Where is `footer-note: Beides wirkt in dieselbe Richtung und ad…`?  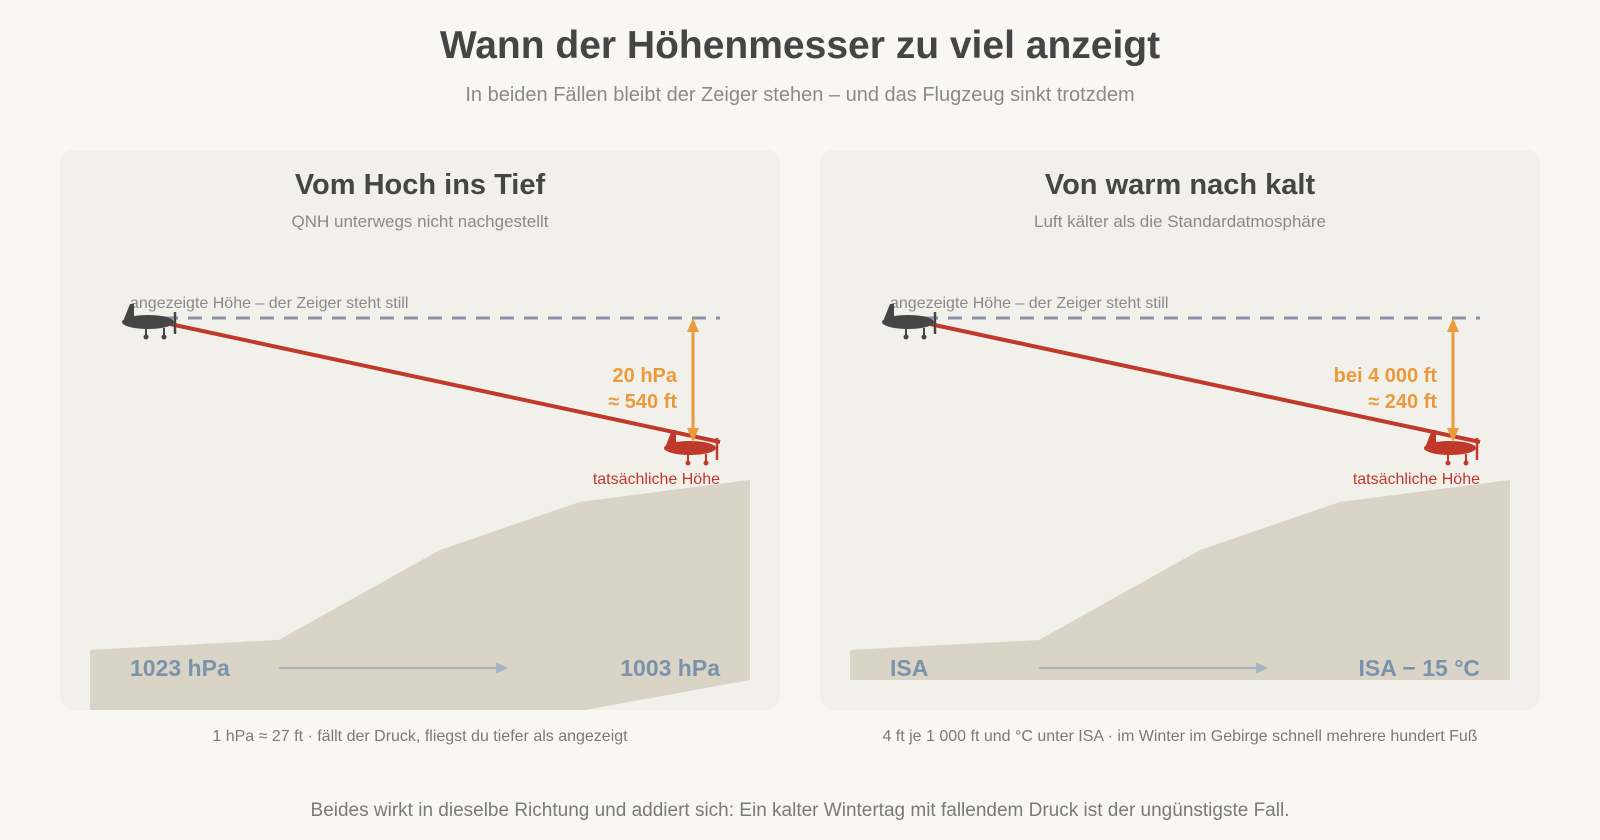 footer-note: Beides wirkt in dieselbe Richtung und ad… is located at coordinates (800, 810).